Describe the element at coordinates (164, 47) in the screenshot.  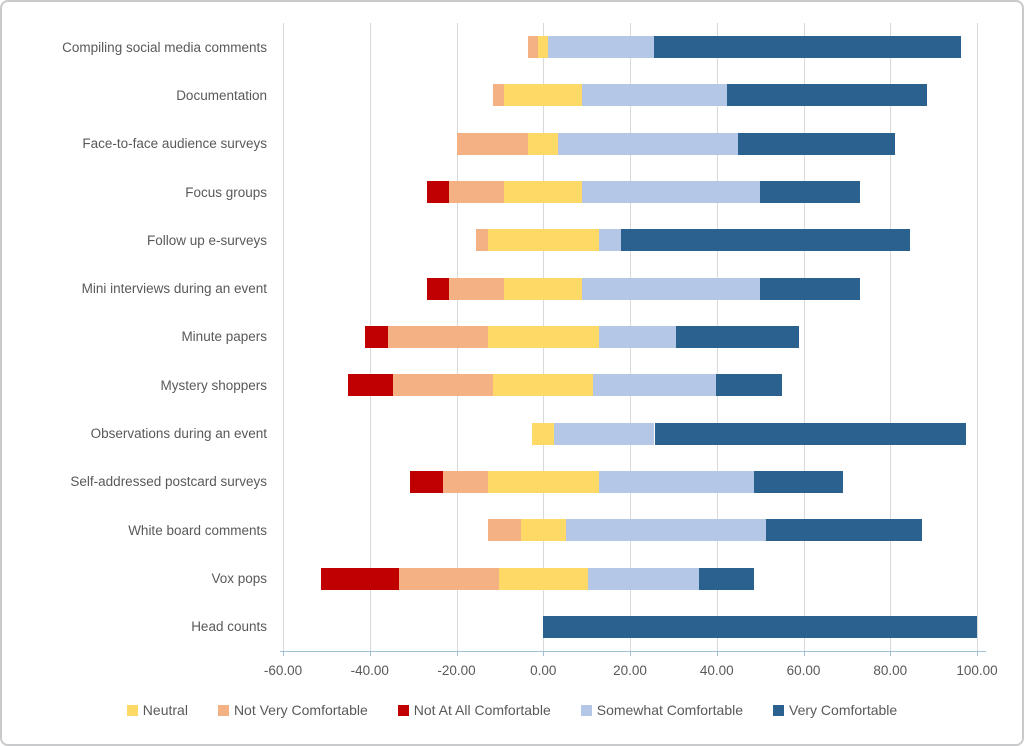
I see `category-label: Compiling social media comments` at that location.